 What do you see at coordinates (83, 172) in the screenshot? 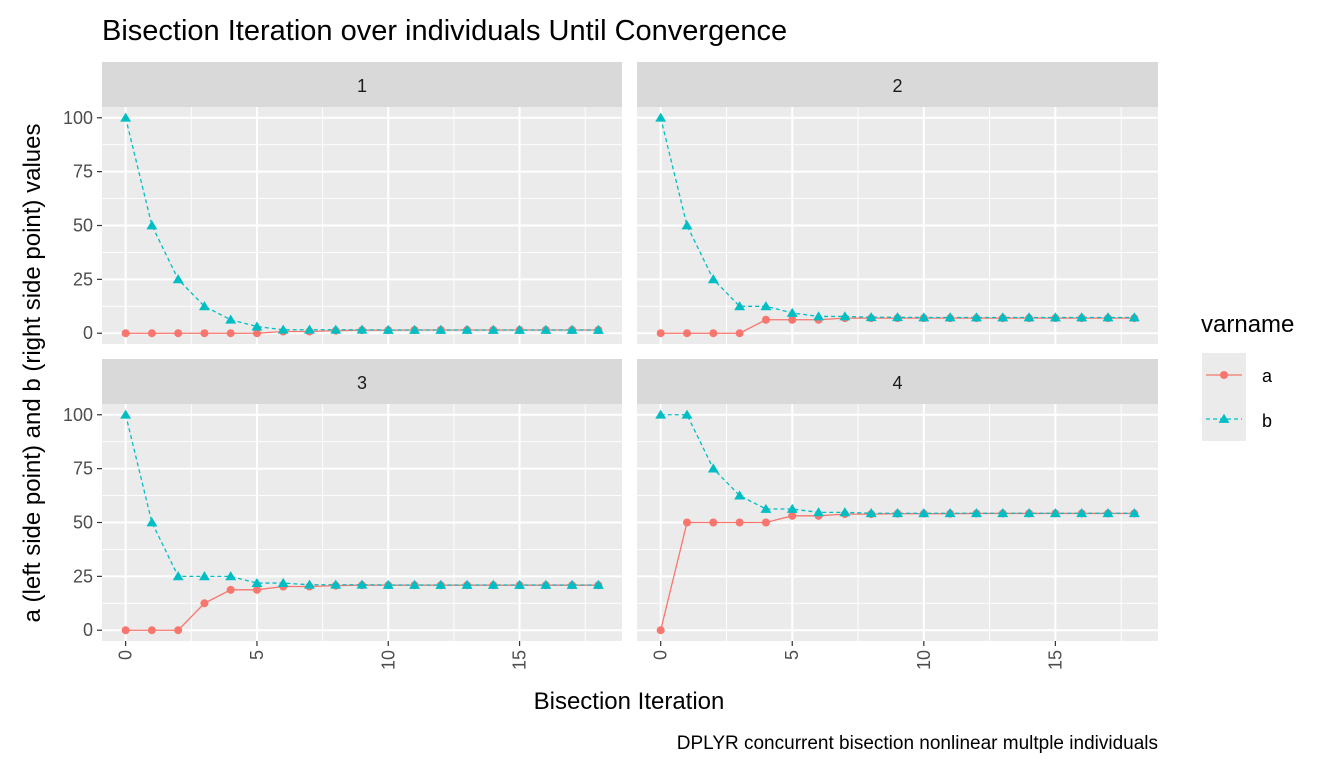
I see `y-tick-label: 75` at bounding box center [83, 172].